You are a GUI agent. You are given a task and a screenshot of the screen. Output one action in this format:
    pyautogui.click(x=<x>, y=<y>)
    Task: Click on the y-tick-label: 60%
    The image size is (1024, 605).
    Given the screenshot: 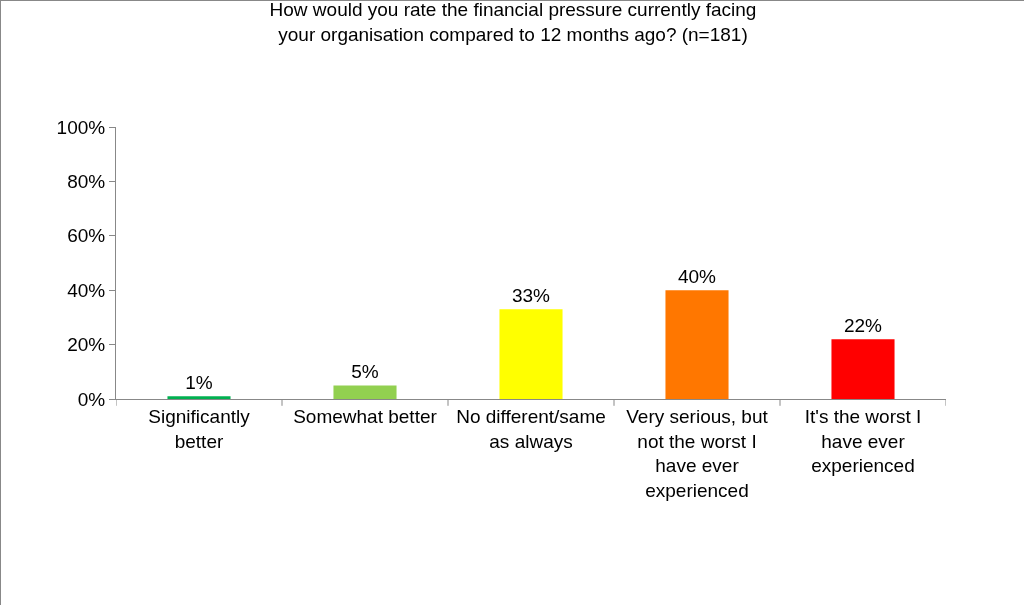 What is the action you would take?
    pyautogui.click(x=86, y=236)
    